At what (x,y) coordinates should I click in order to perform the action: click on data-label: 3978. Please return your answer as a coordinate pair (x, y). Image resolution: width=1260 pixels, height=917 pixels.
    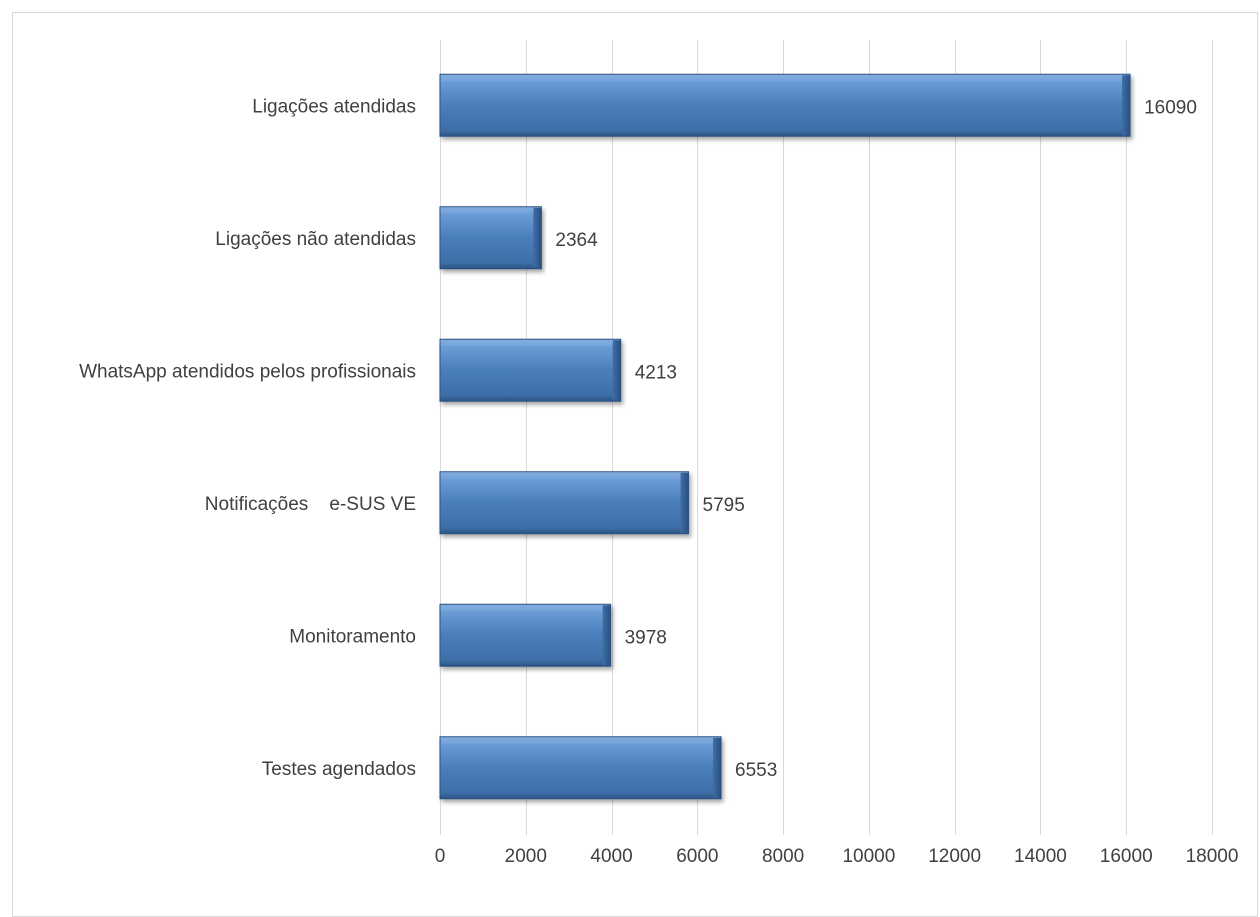
    Looking at the image, I should click on (646, 637).